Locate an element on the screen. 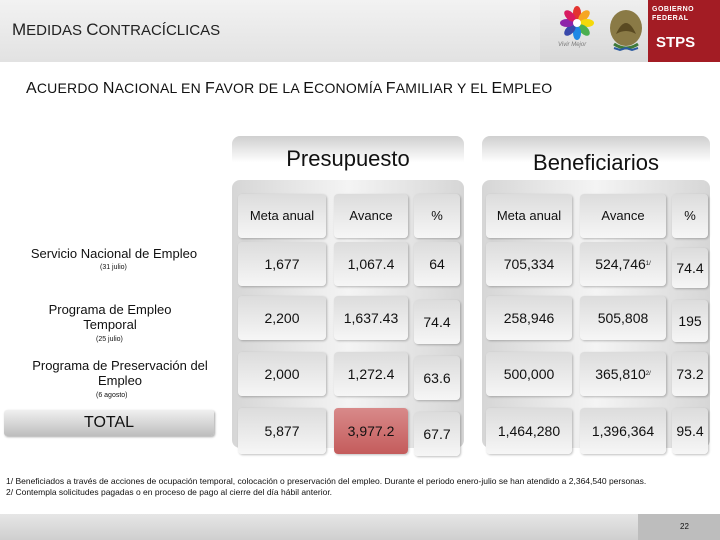 The width and height of the screenshot is (720, 540). cell-pet-p-meta: 2,200 is located at coordinates (282, 318).